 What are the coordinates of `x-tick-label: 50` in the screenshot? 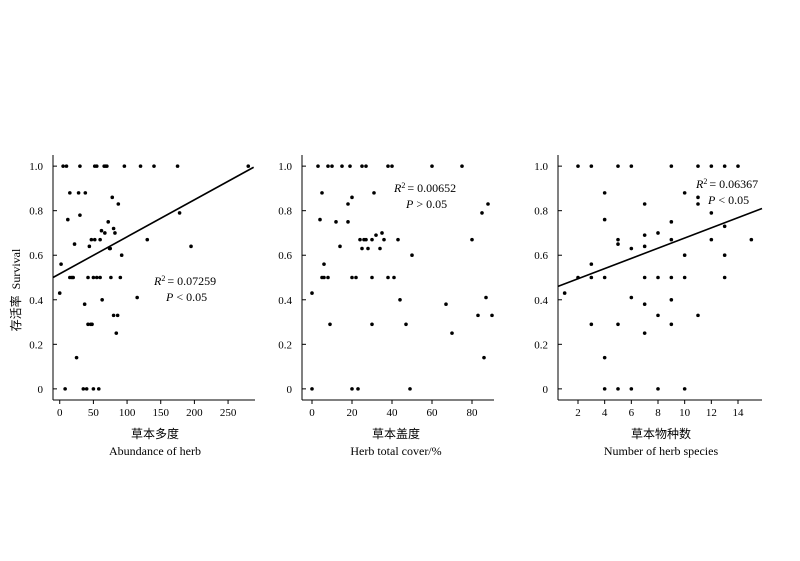 It's located at (94, 413).